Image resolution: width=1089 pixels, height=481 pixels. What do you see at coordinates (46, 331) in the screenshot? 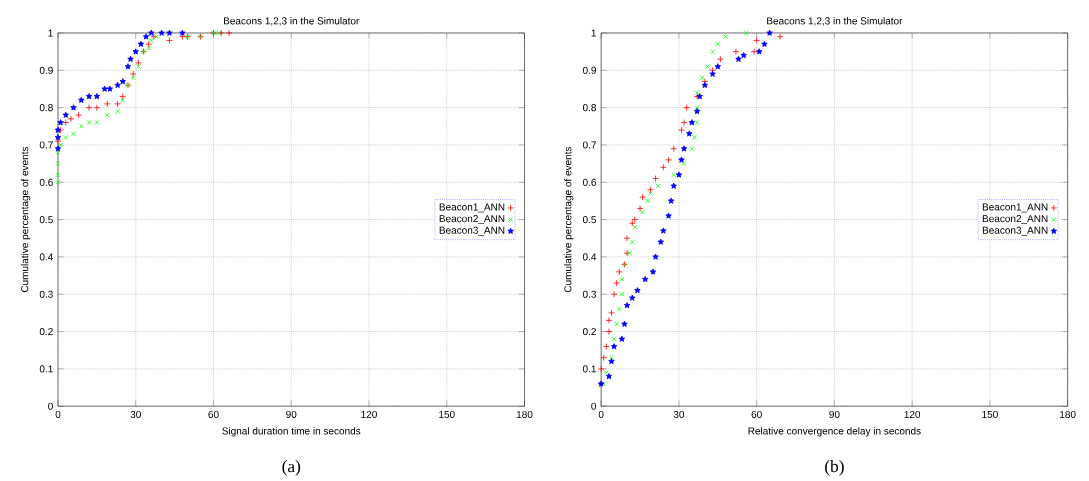
I see `y-tick-label: 0.2` at bounding box center [46, 331].